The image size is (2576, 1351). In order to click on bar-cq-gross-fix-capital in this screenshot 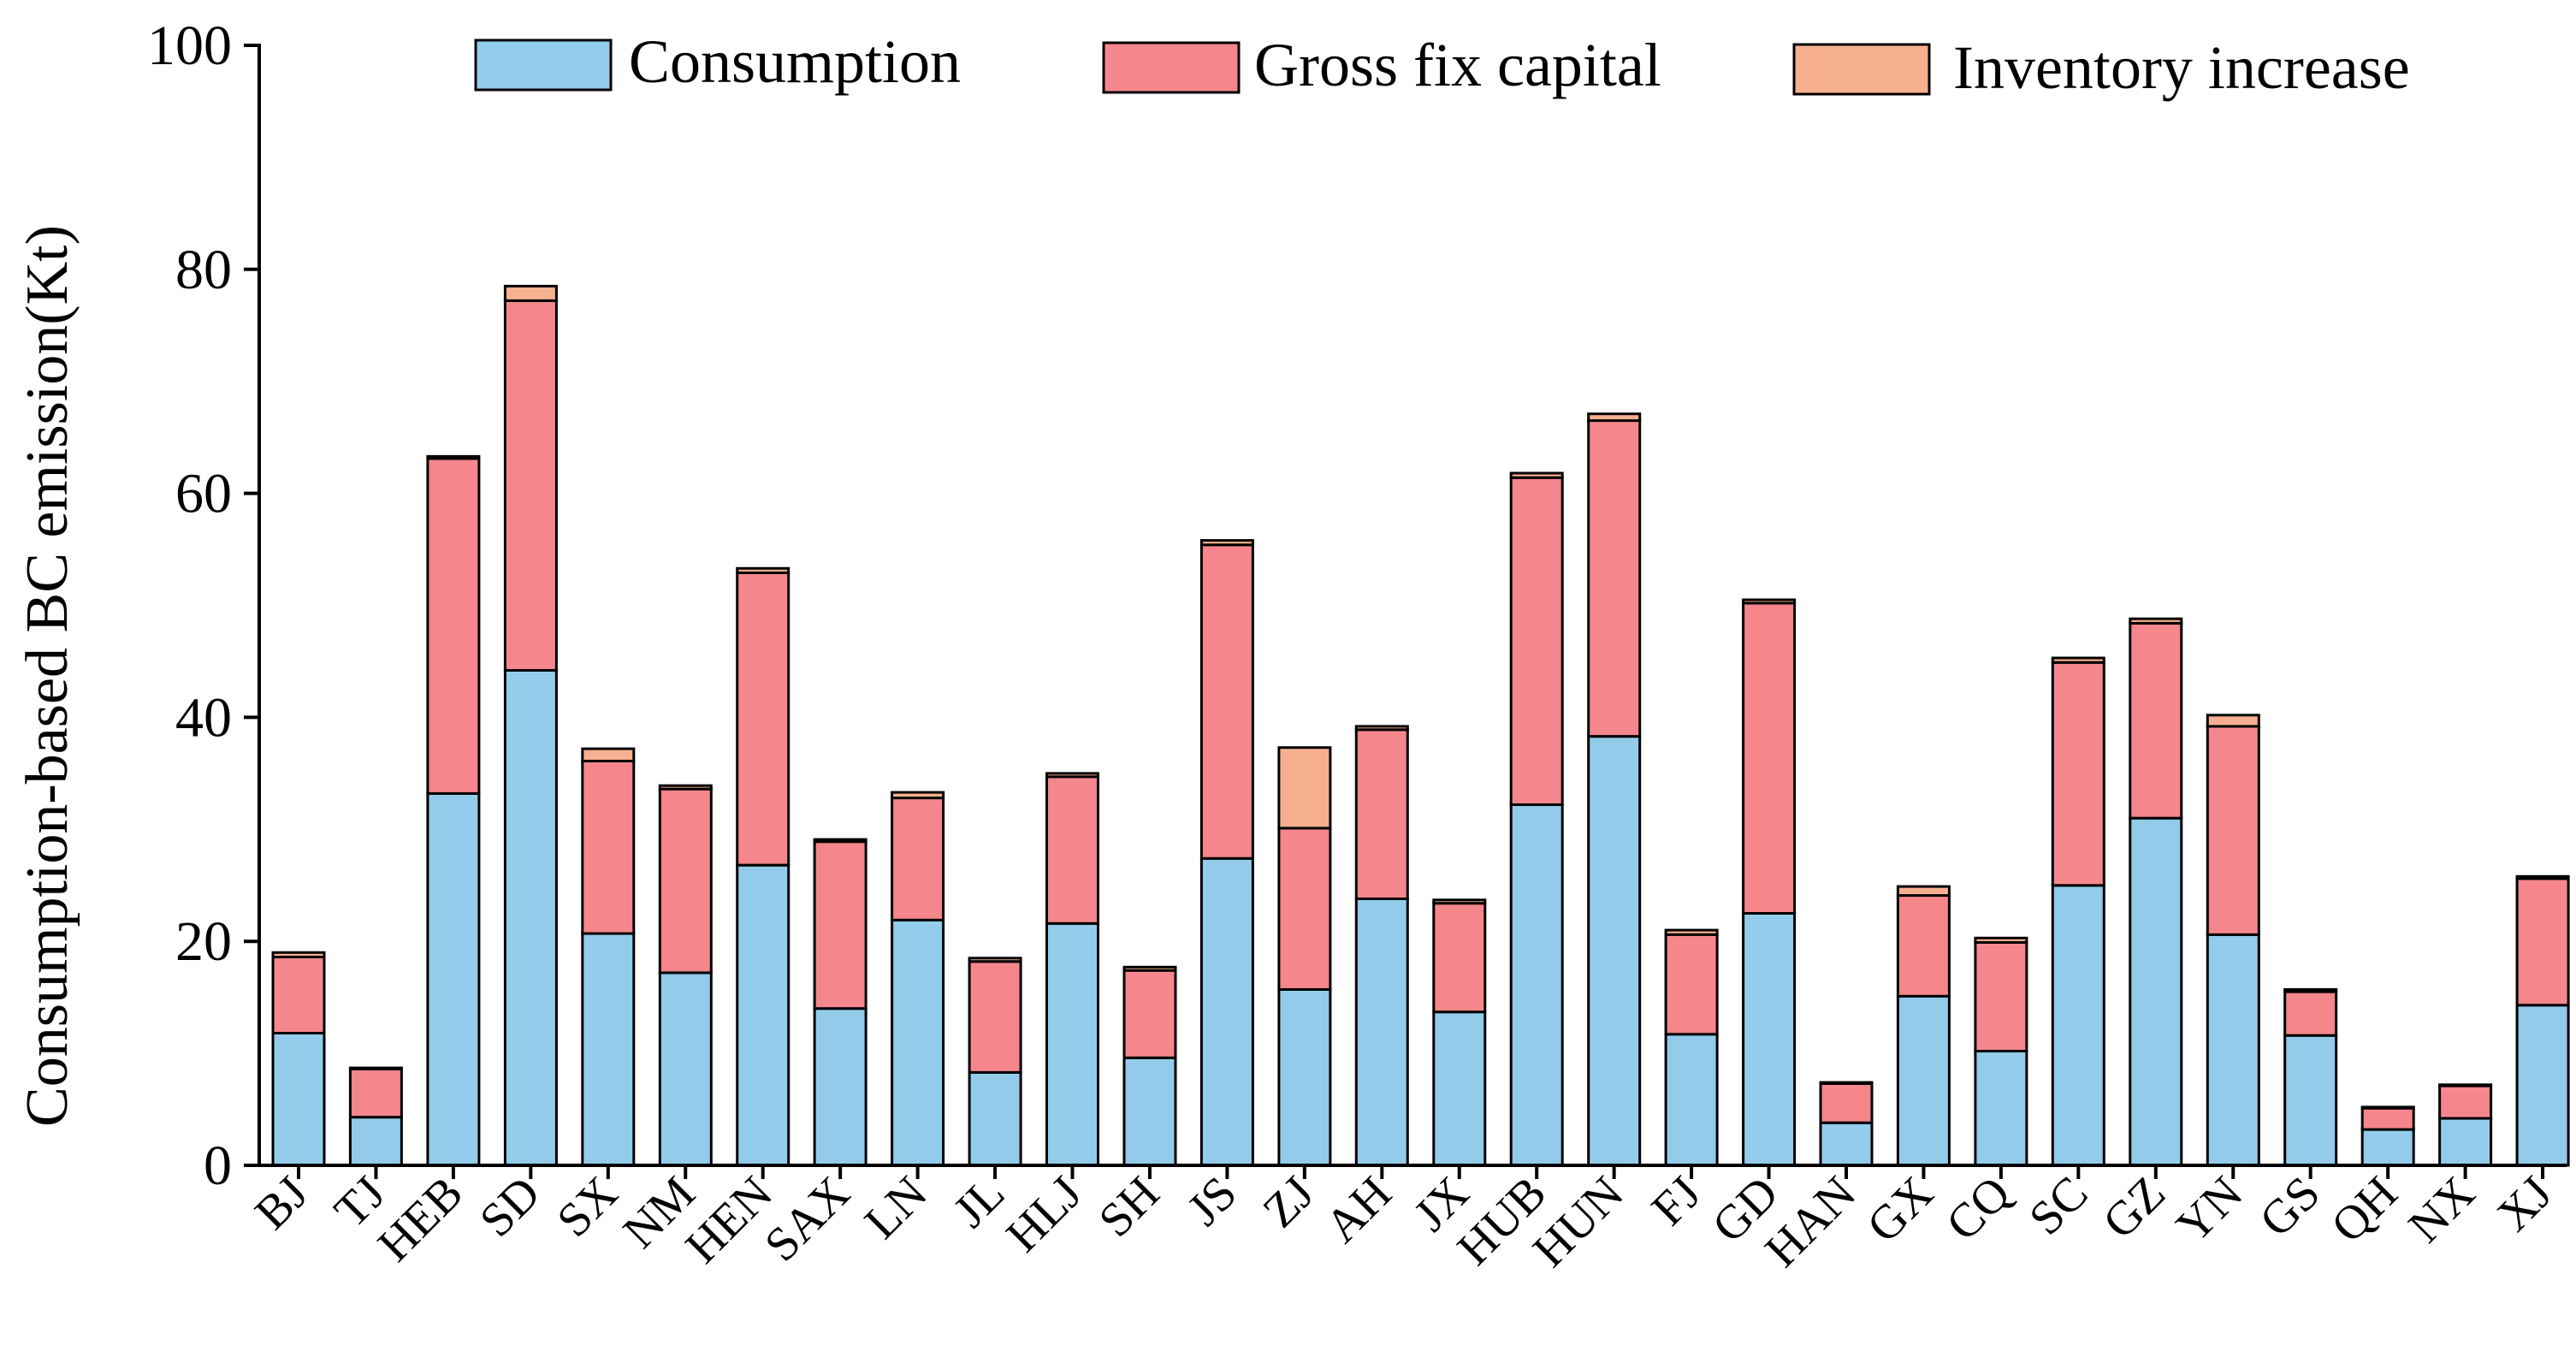, I will do `click(2001, 997)`.